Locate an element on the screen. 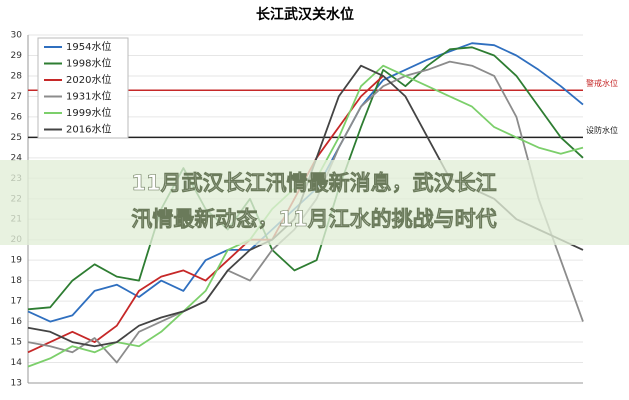 The image size is (629, 400). y-tick-label: 26 is located at coordinates (17, 117).